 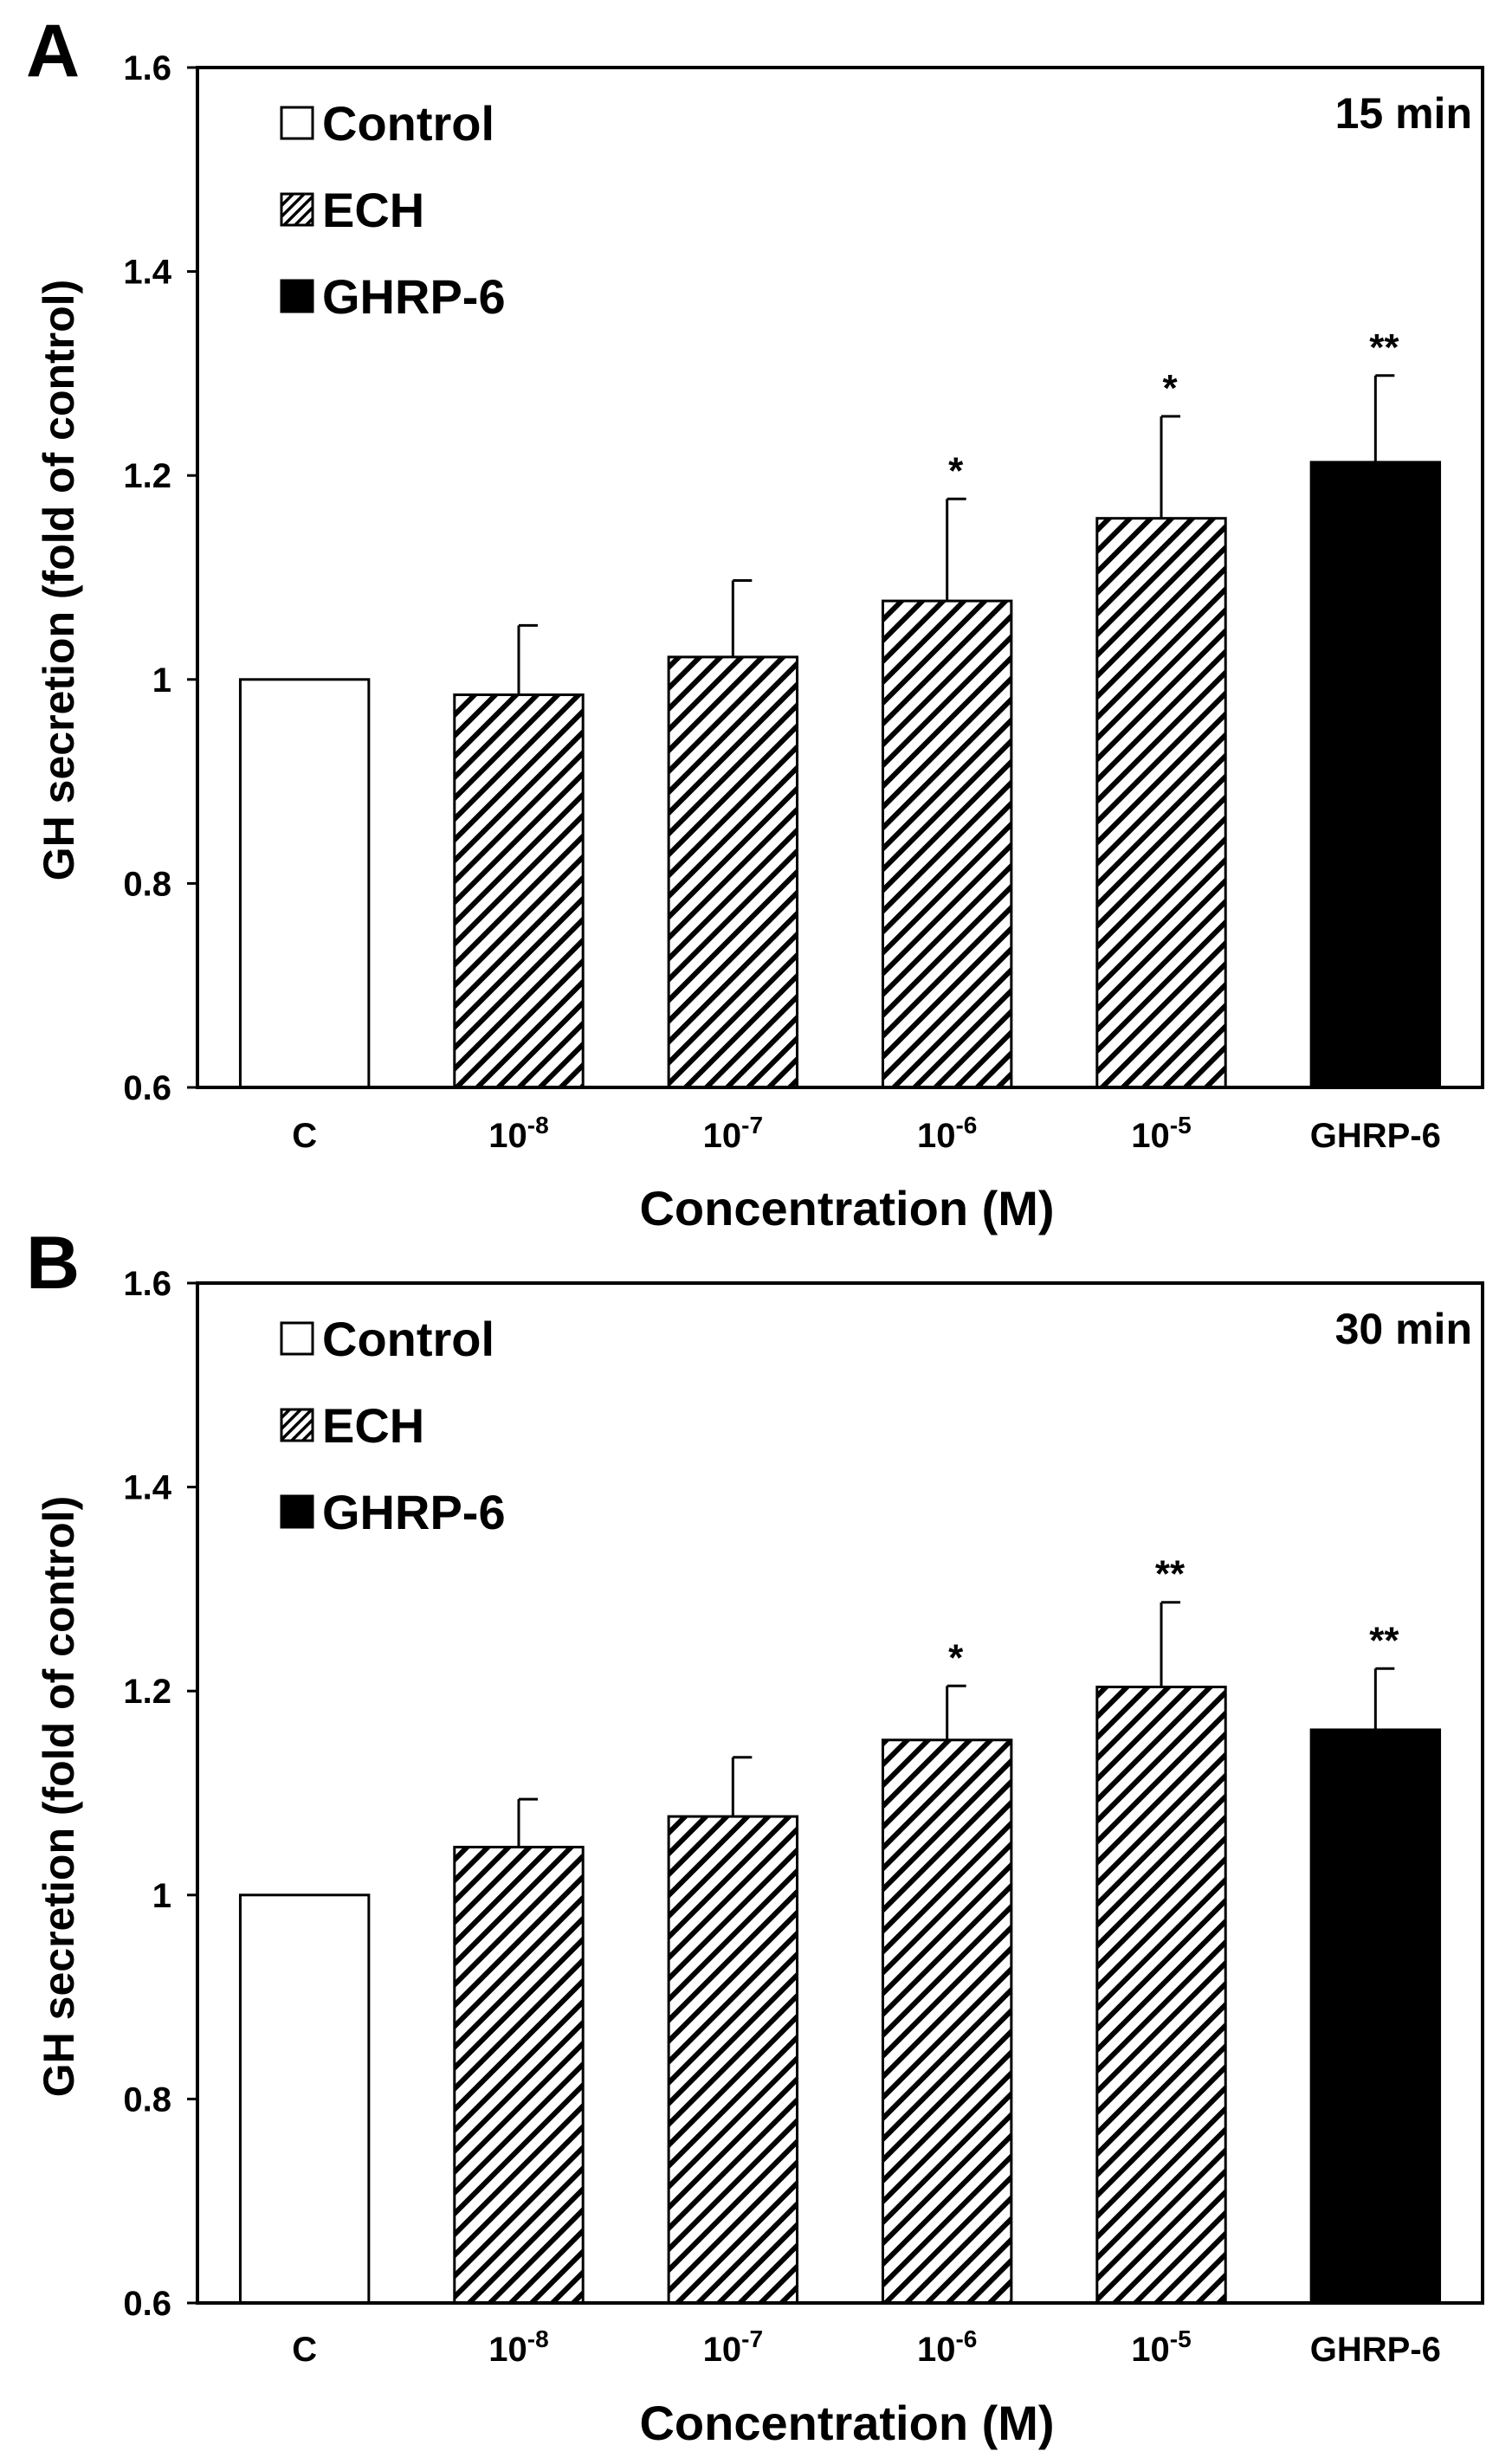 What do you see at coordinates (1173, 1616) in the screenshot?
I see `significance-marks: *****` at bounding box center [1173, 1616].